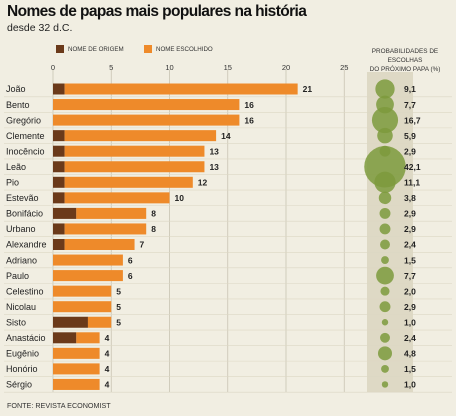 The image size is (456, 416). What do you see at coordinates (17, 276) in the screenshot?
I see `category-label: Paulo` at bounding box center [17, 276].